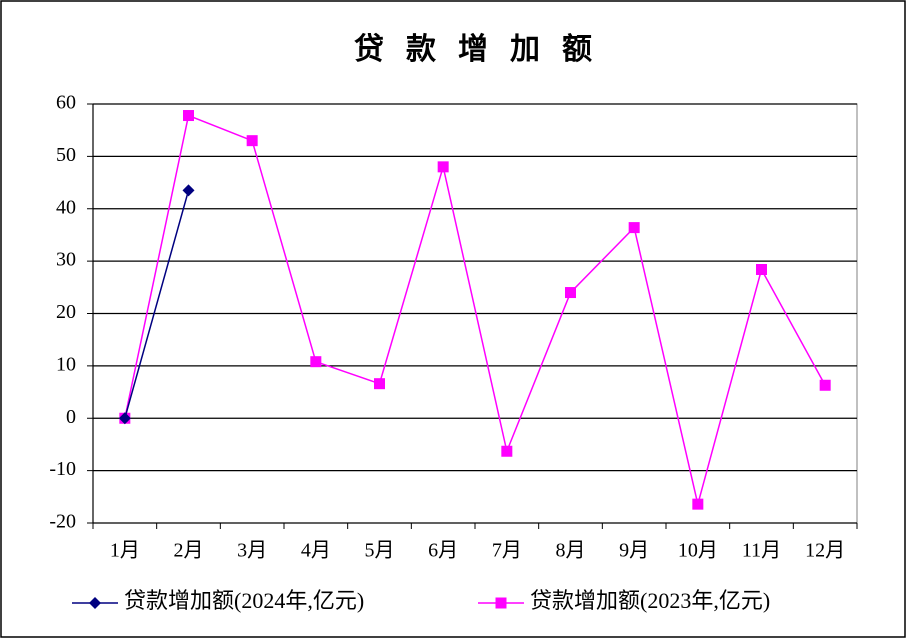 This screenshot has width=907, height=639. What do you see at coordinates (66, 207) in the screenshot?
I see `y-tick-label: 40` at bounding box center [66, 207].